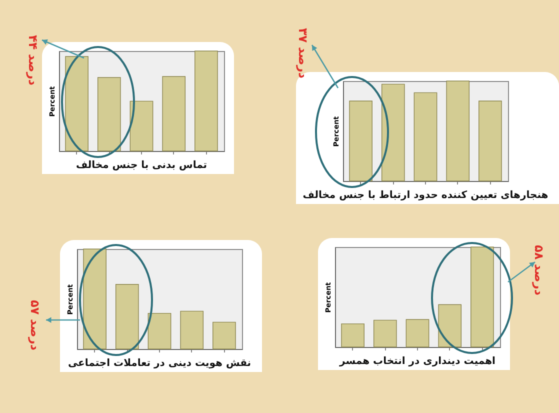 The height and width of the screenshot is (413, 559). I want to click on text: هنجارهای تعیین کننده حدود ارتباط با جنس مخالف, so click(425, 195).